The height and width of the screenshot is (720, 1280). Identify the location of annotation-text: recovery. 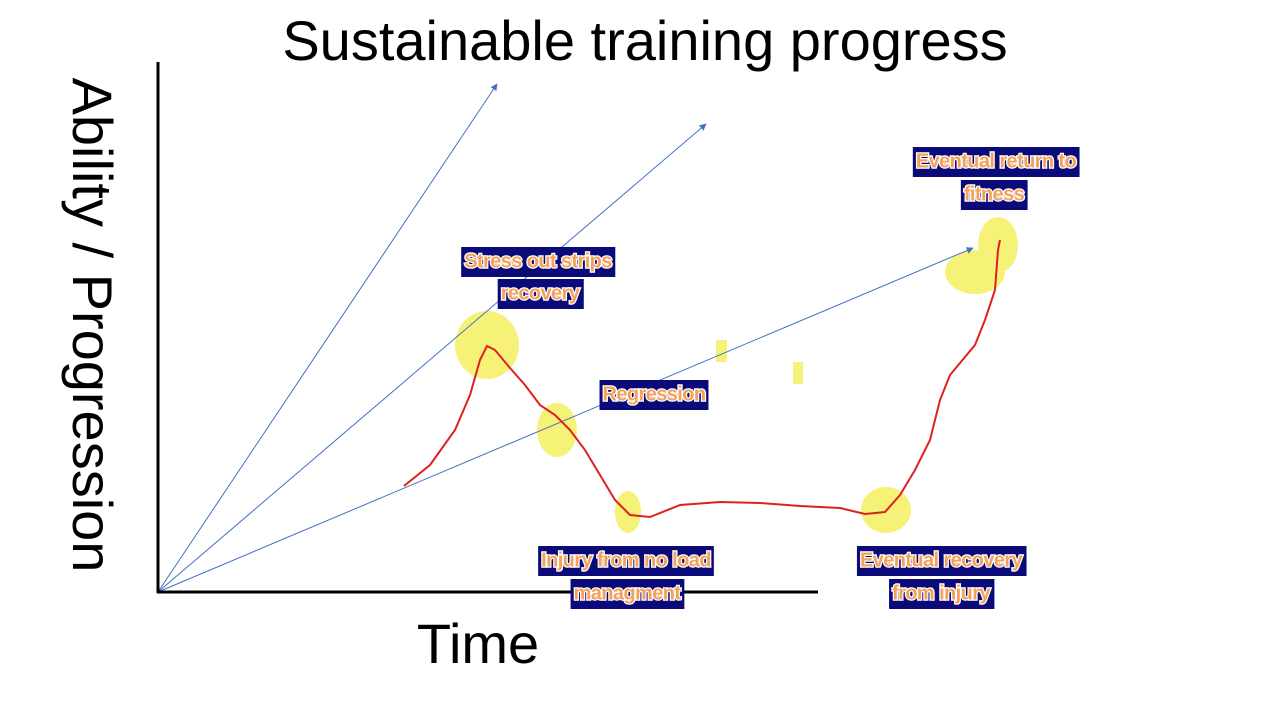
(541, 293).